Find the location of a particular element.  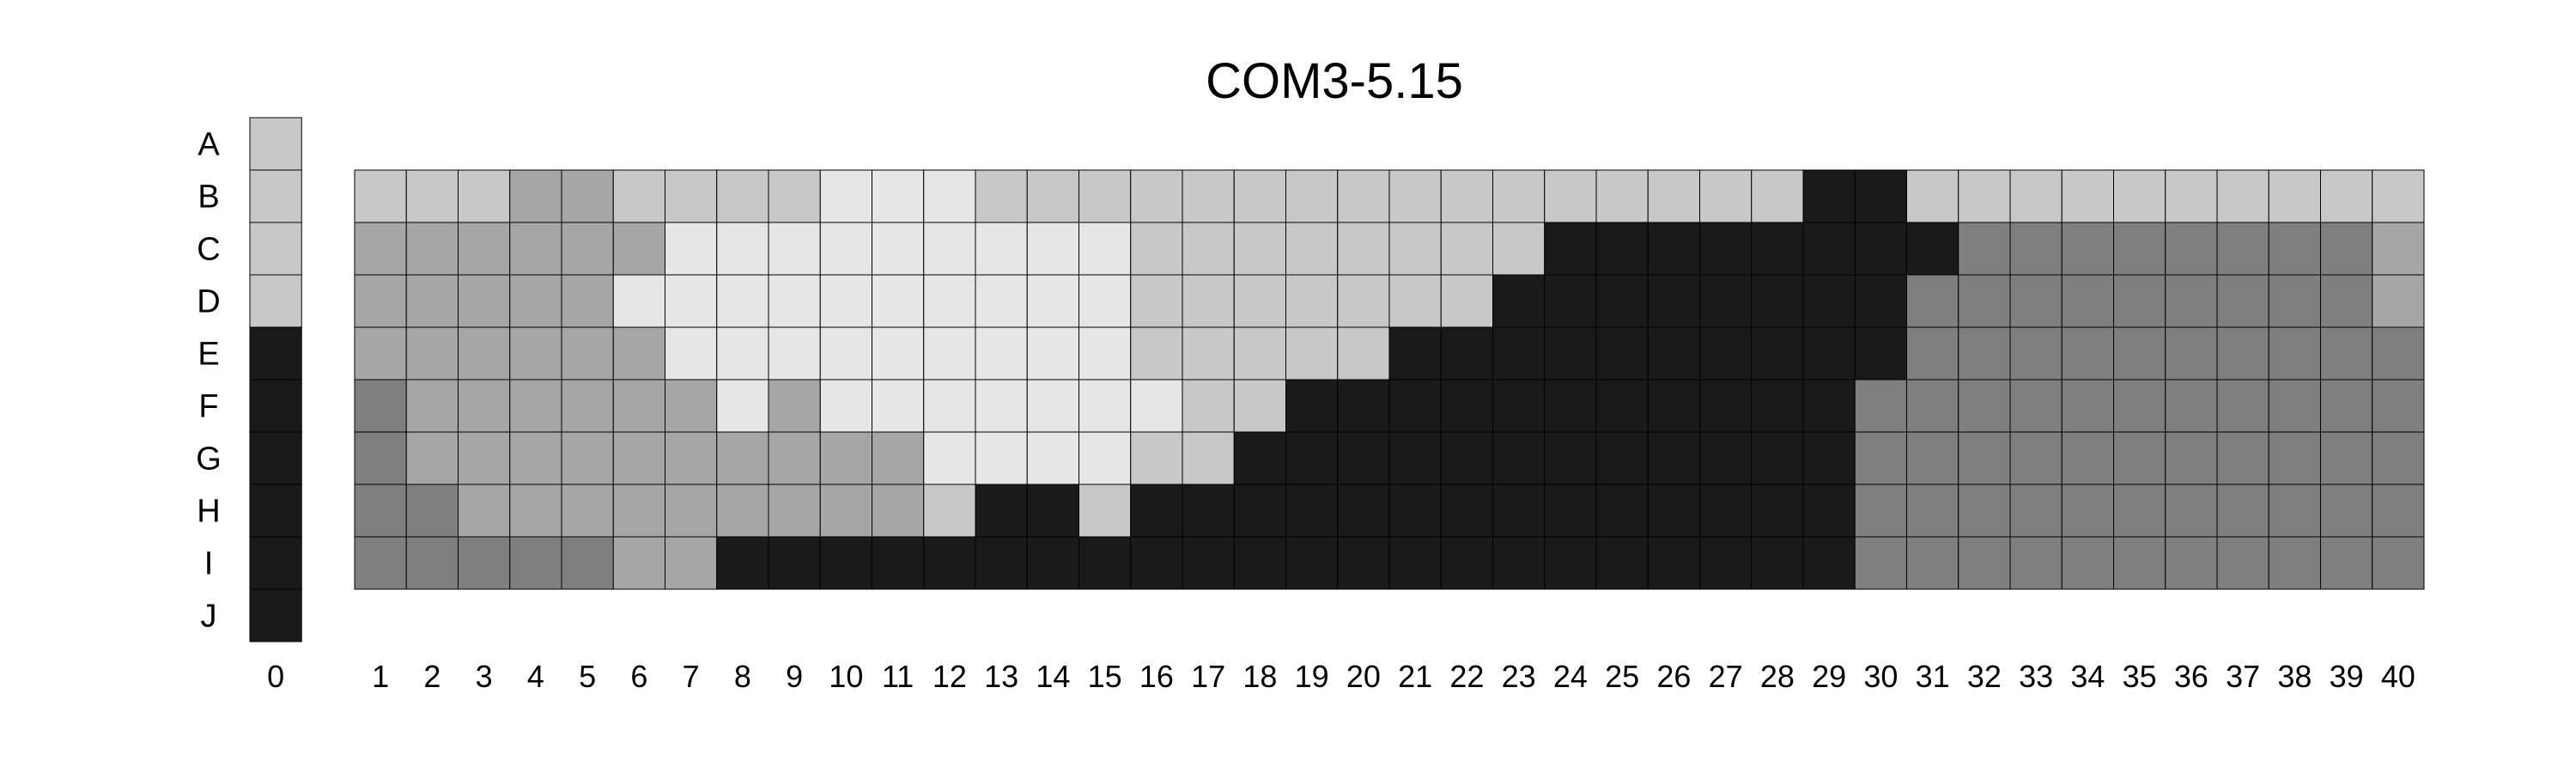

chart-title: COM3-5.15 is located at coordinates (1334, 81).